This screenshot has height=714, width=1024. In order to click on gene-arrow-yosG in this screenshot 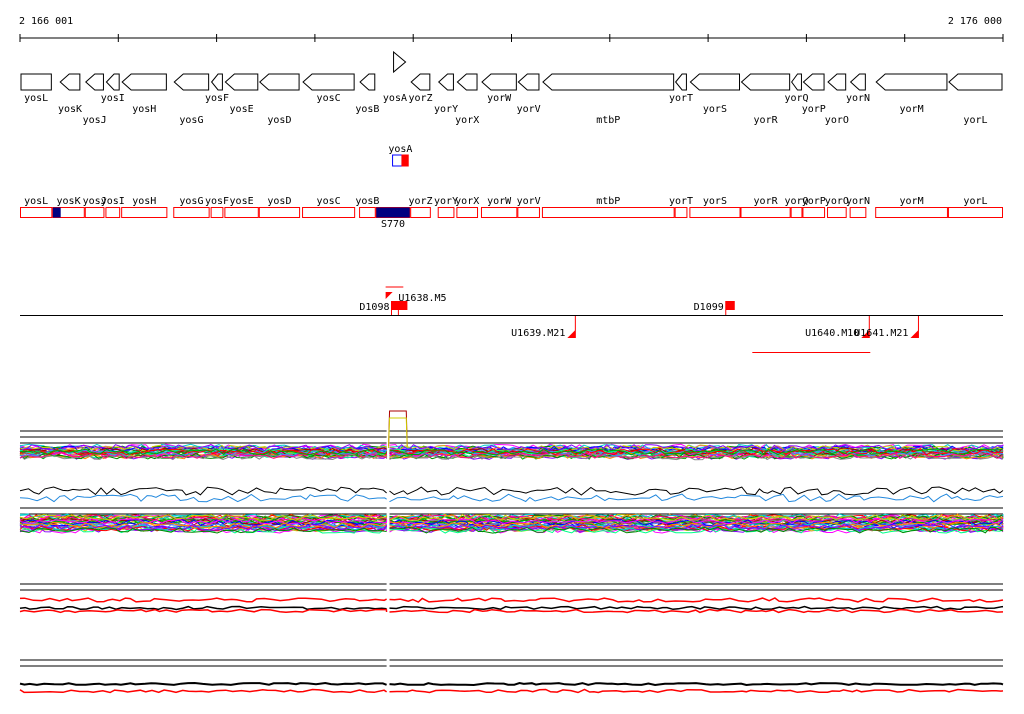, I will do `click(191, 82)`.